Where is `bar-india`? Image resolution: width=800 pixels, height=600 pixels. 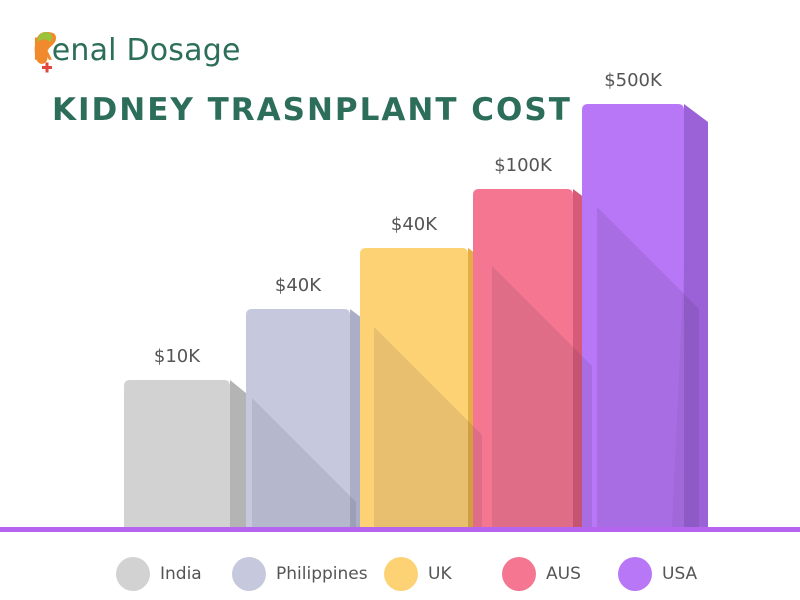
bar-india is located at coordinates (188, 453).